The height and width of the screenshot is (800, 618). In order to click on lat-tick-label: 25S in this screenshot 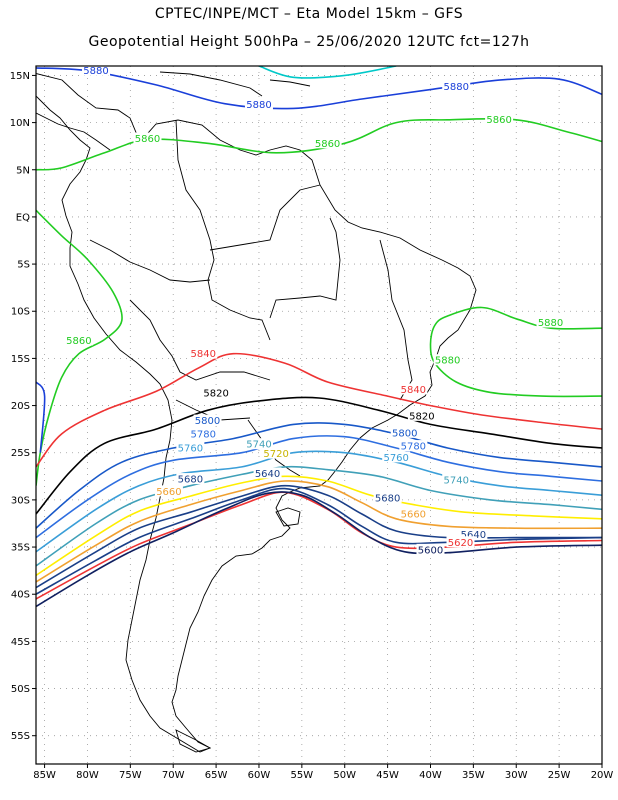, I will do `click(20, 453)`.